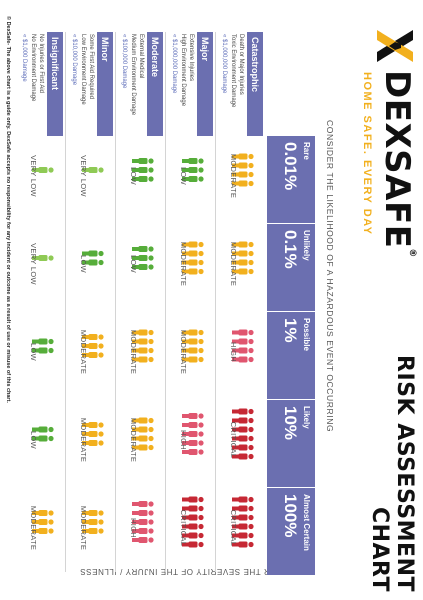  I want to click on dexsafe-x-logo-icon, so click(395, 46).